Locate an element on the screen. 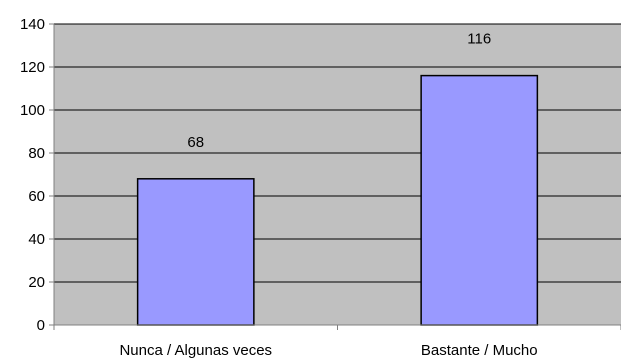 Image resolution: width=621 pixels, height=358 pixels. y-tick-label: 140 is located at coordinates (32, 24).